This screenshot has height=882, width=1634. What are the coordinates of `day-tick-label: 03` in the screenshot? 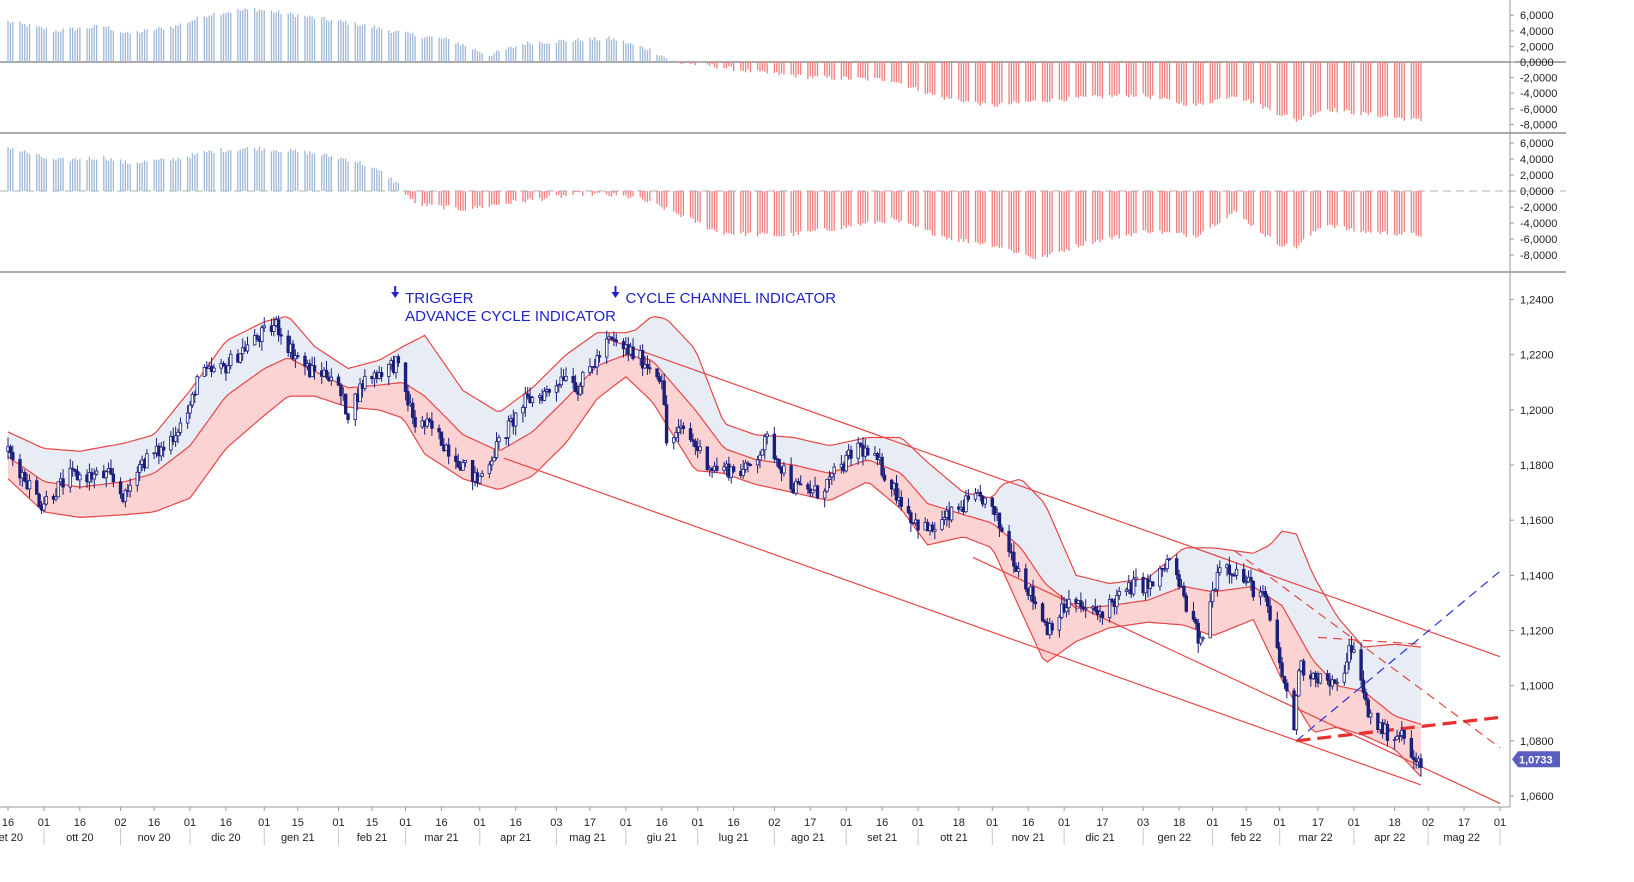 It's located at (1143, 823).